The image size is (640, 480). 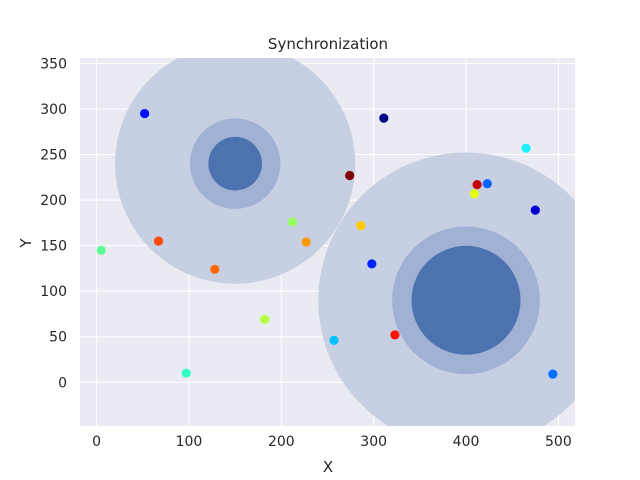 What do you see at coordinates (328, 44) in the screenshot?
I see `chart-title: Synchronization` at bounding box center [328, 44].